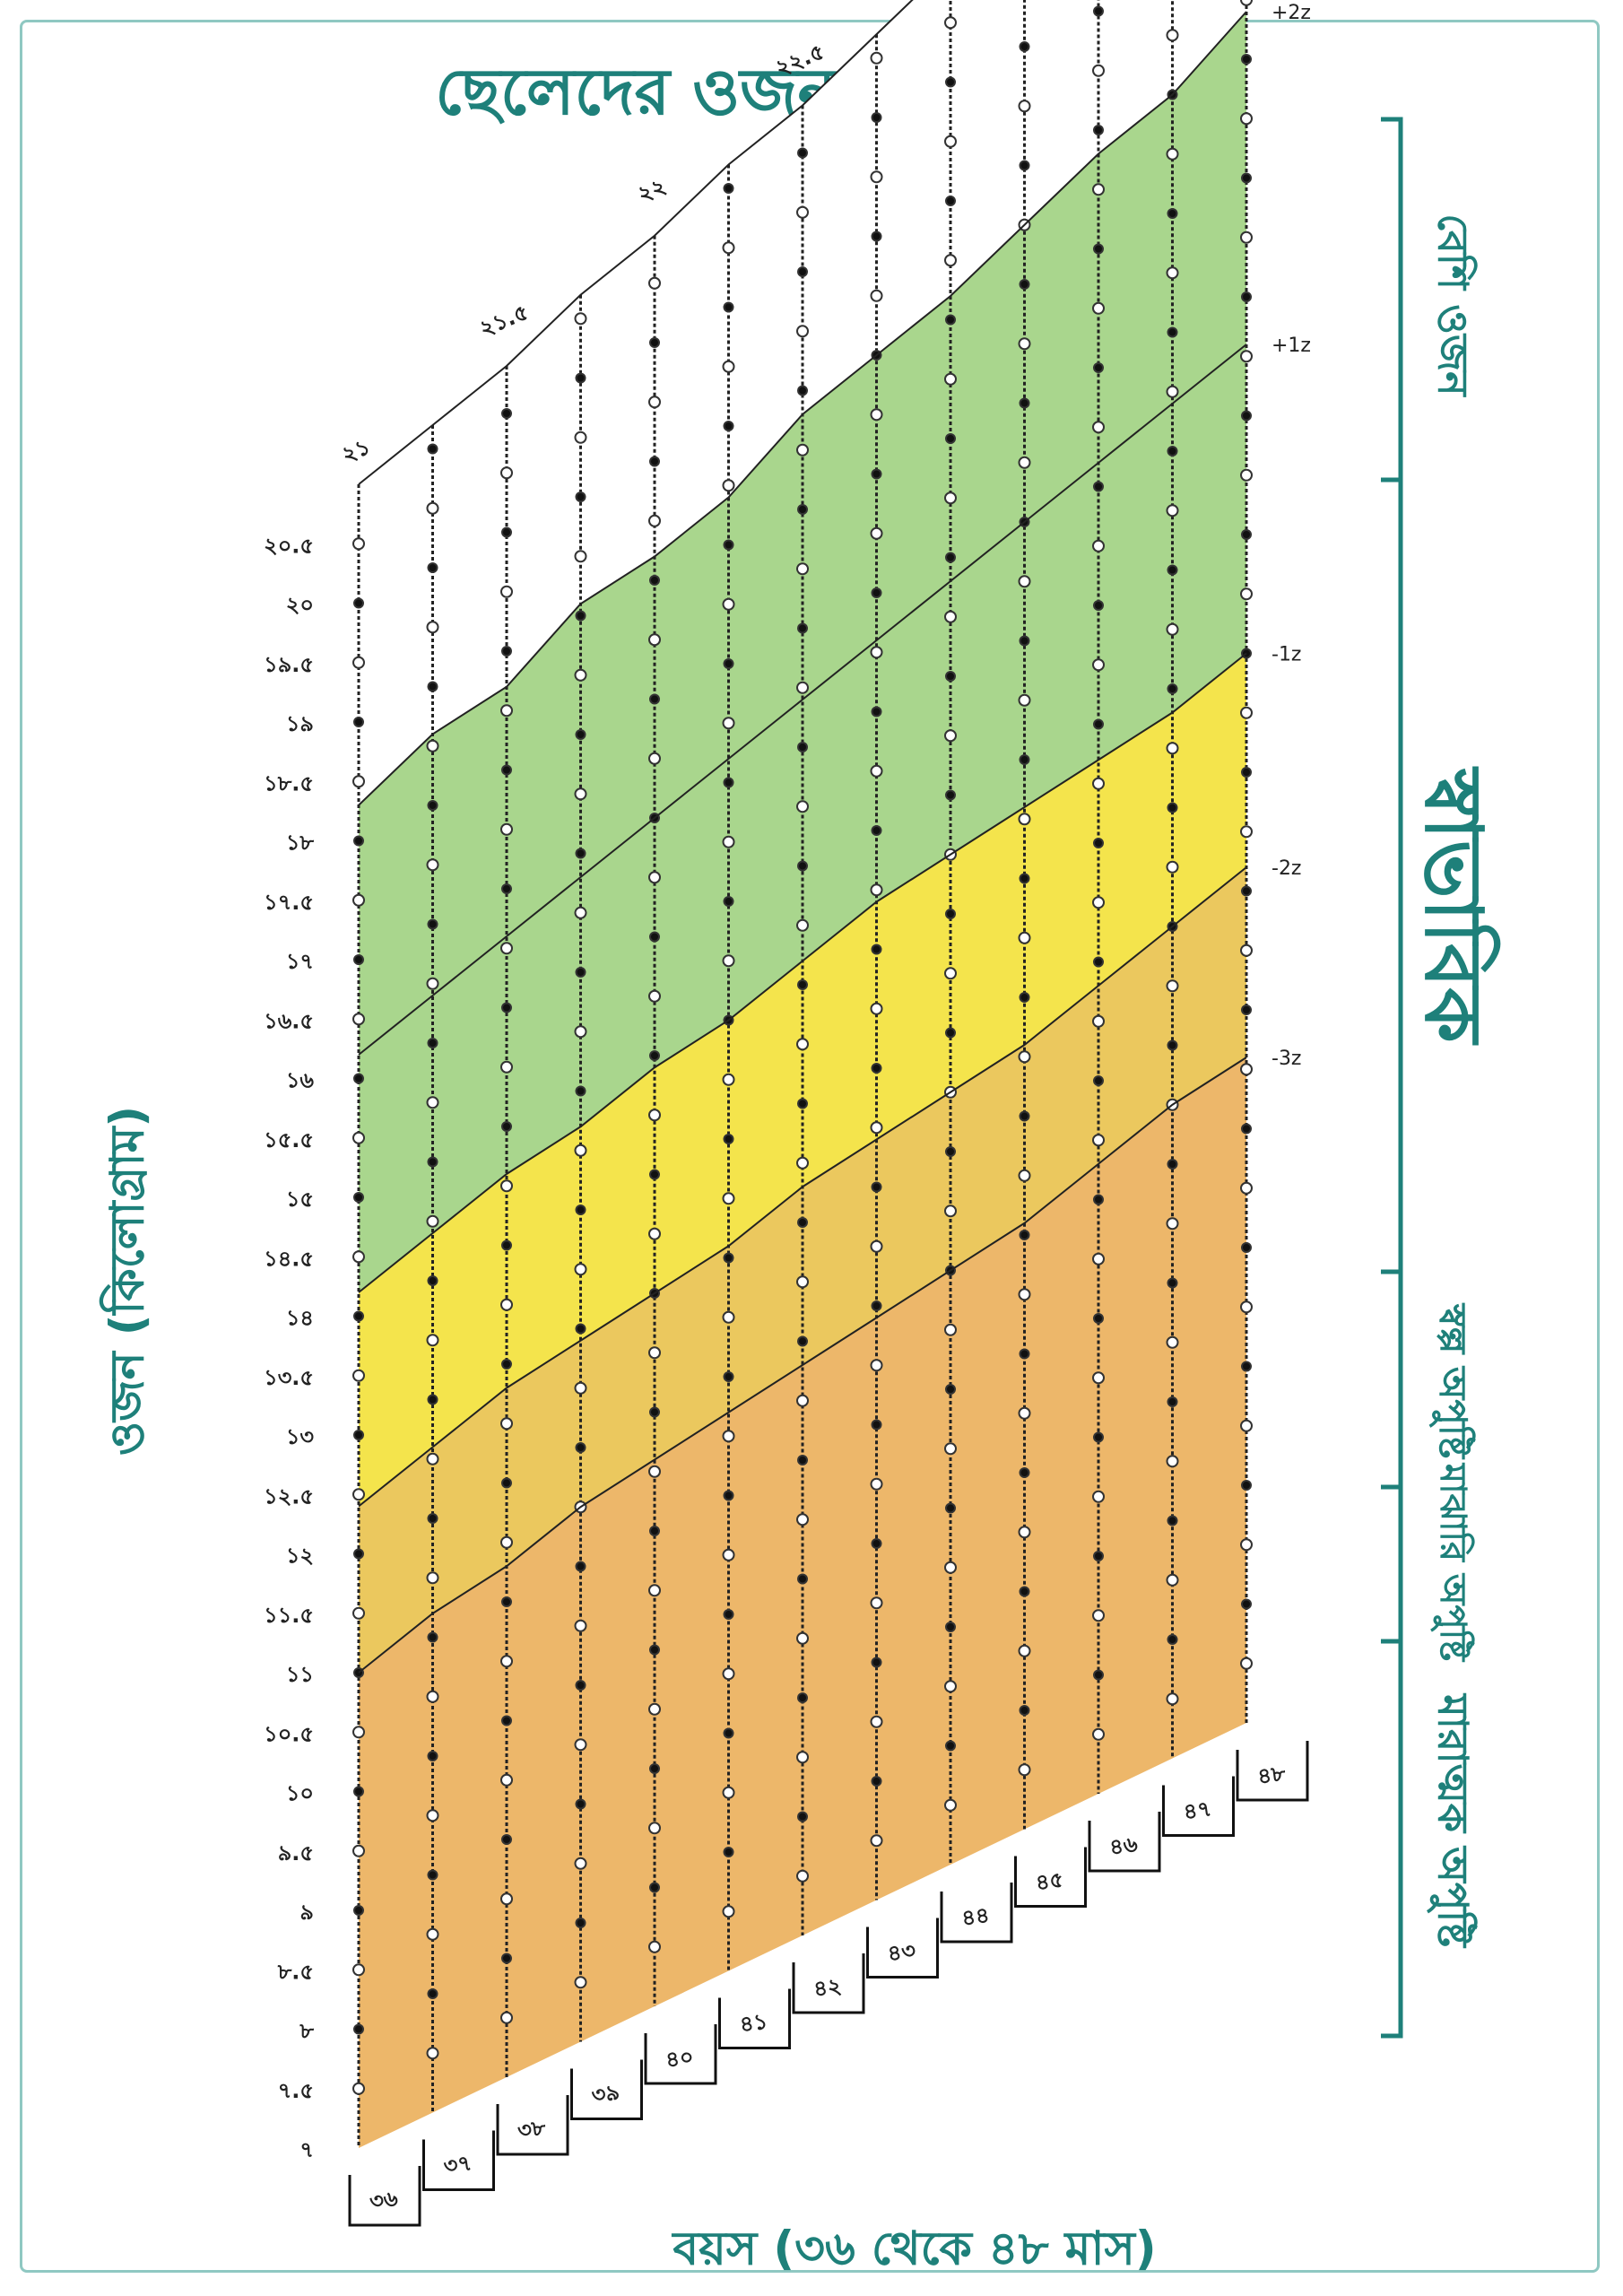 The image size is (1623, 2296). What do you see at coordinates (295, 1971) in the screenshot?
I see `y-tick-label: ৮.৫` at bounding box center [295, 1971].